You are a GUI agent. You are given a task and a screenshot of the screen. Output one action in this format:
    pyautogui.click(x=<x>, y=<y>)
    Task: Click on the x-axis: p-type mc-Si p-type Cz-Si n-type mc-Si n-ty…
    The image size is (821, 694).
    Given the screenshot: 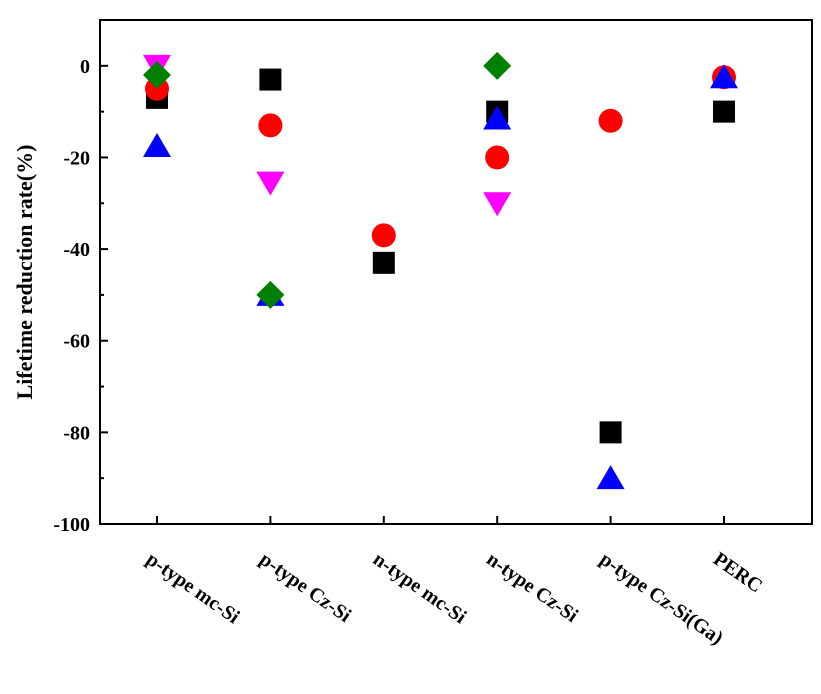 What is the action you would take?
    pyautogui.click(x=454, y=582)
    